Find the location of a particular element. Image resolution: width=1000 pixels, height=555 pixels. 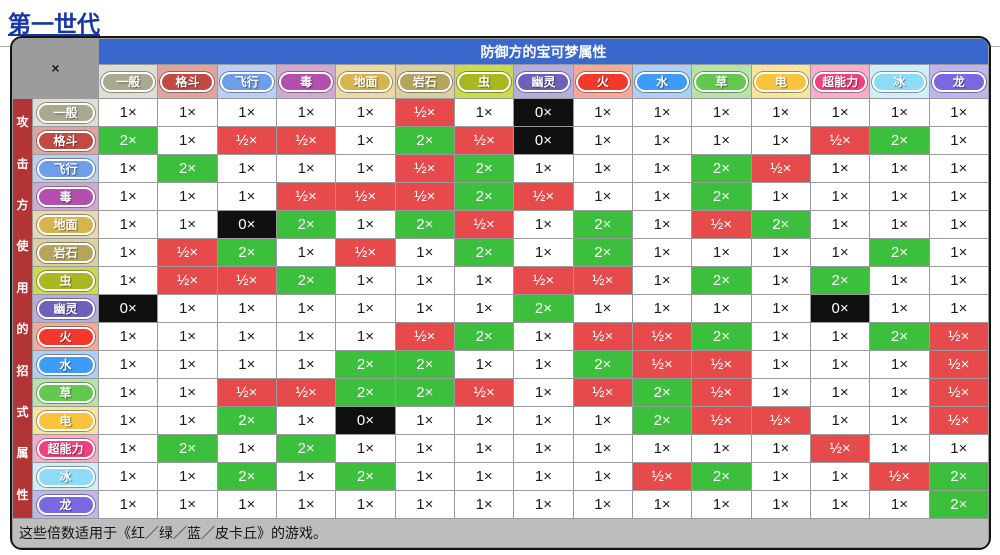

defender-type-badge: 水 is located at coordinates (662, 81).